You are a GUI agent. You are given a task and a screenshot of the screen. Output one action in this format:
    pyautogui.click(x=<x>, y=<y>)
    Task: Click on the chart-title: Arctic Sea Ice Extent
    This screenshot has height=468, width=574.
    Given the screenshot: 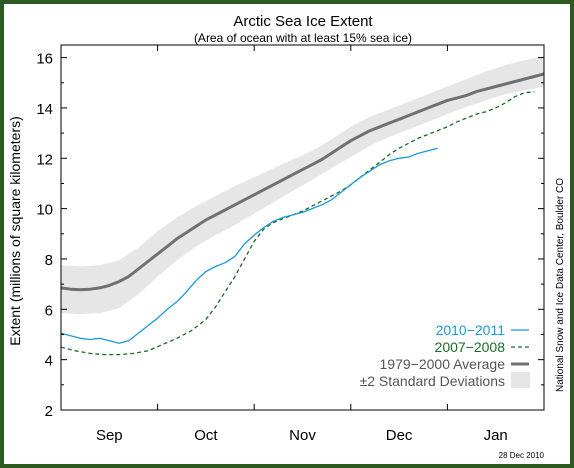 What is the action you would take?
    pyautogui.click(x=303, y=21)
    